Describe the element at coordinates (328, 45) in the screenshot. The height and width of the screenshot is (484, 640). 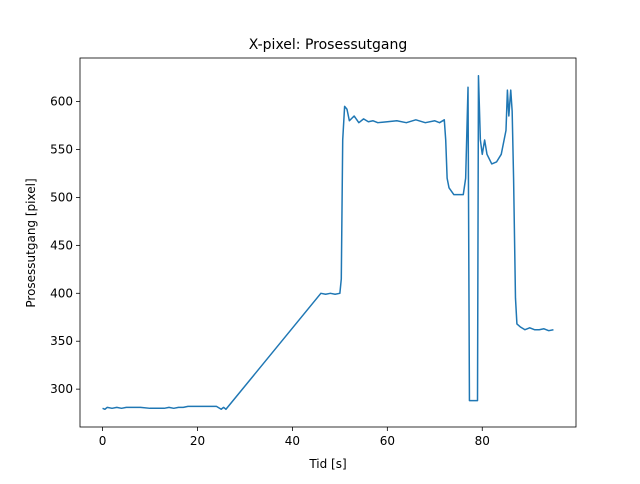
I see `chart-title: X-pixel: Prosessutgang` at that location.